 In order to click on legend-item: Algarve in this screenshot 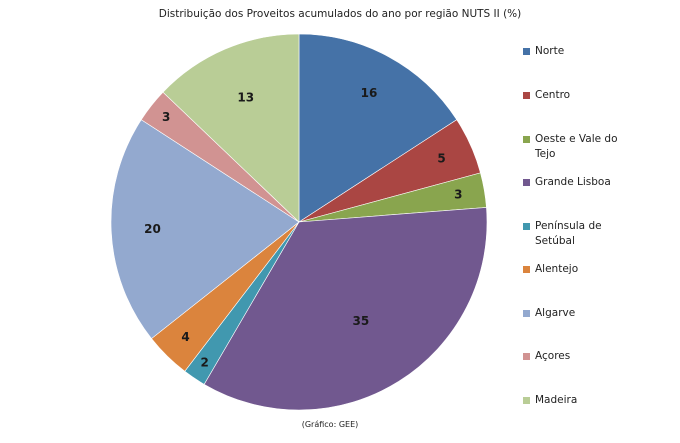, I will do `click(598, 313)`.